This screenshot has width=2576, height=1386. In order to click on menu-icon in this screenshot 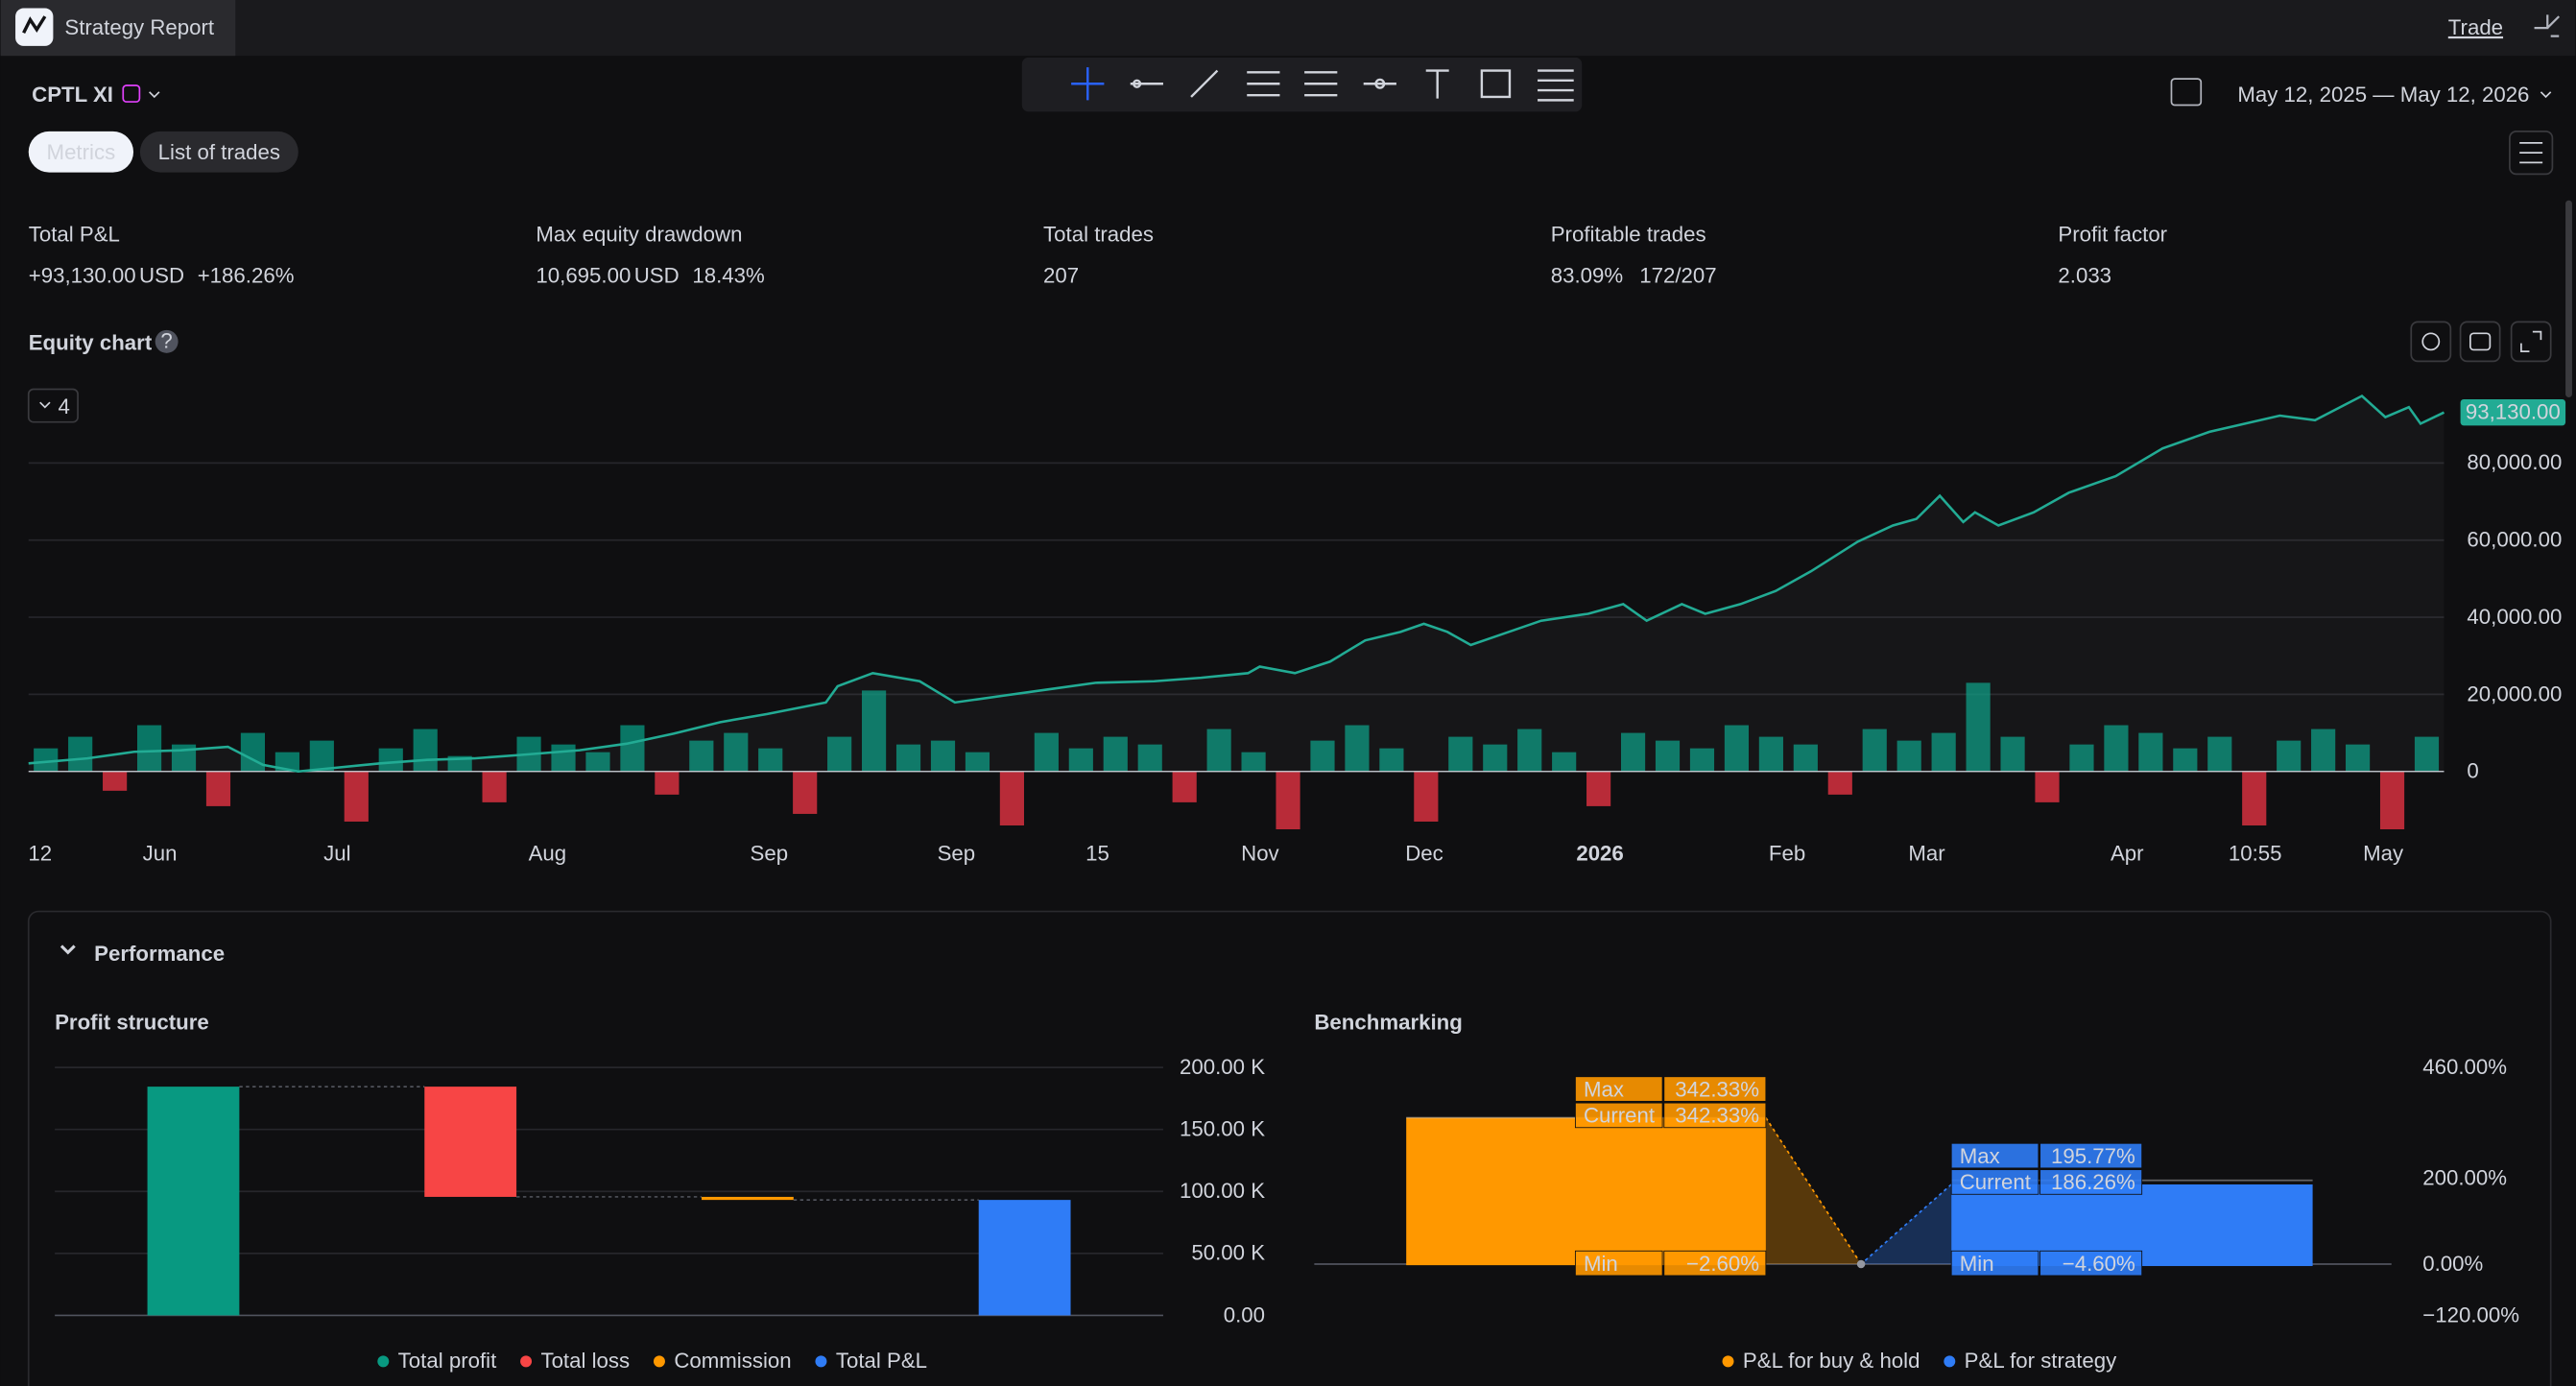, I will do `click(2531, 152)`.